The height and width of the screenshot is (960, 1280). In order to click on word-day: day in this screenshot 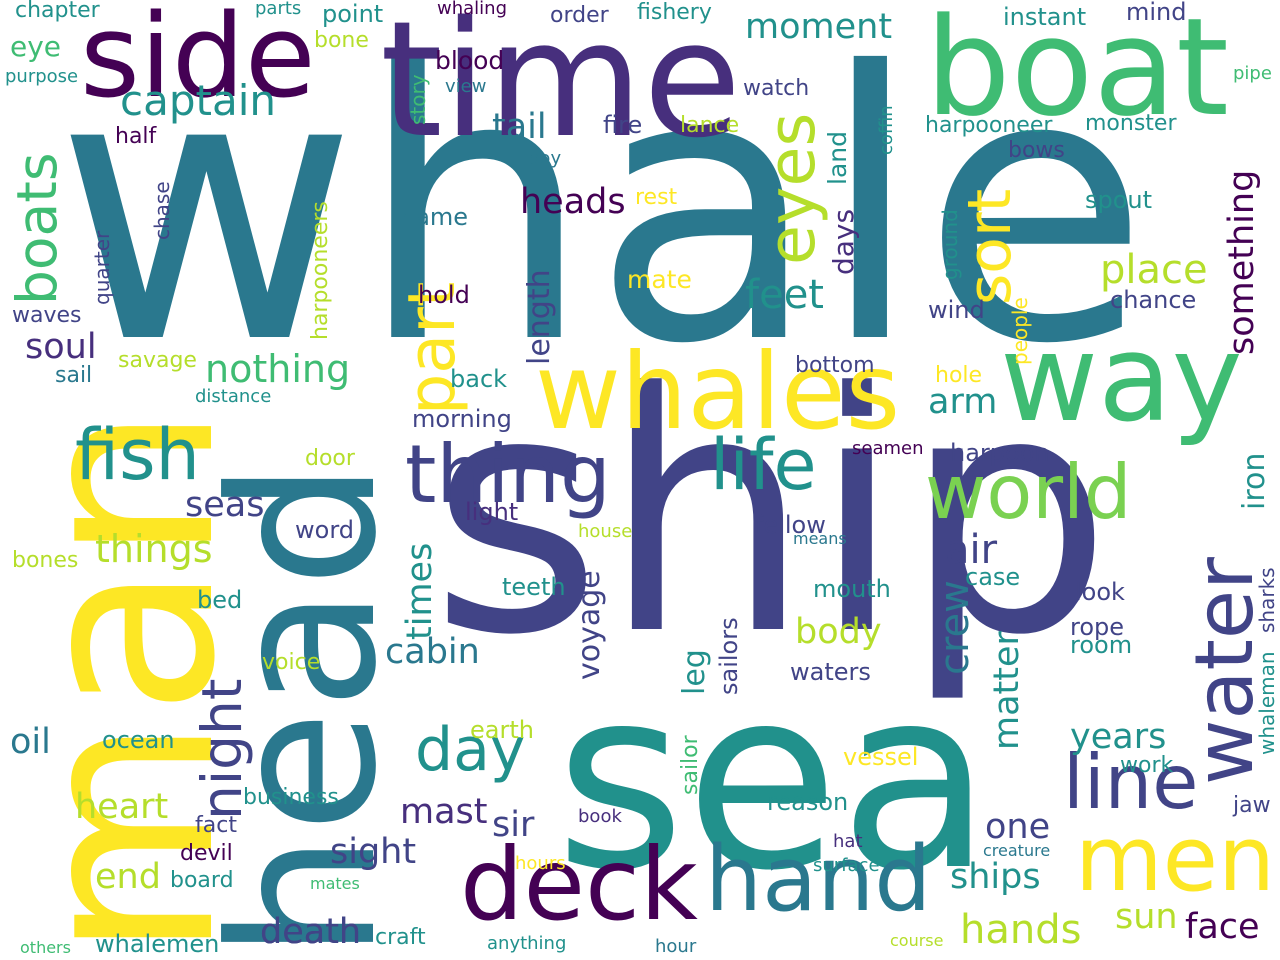, I will do `click(470, 750)`.